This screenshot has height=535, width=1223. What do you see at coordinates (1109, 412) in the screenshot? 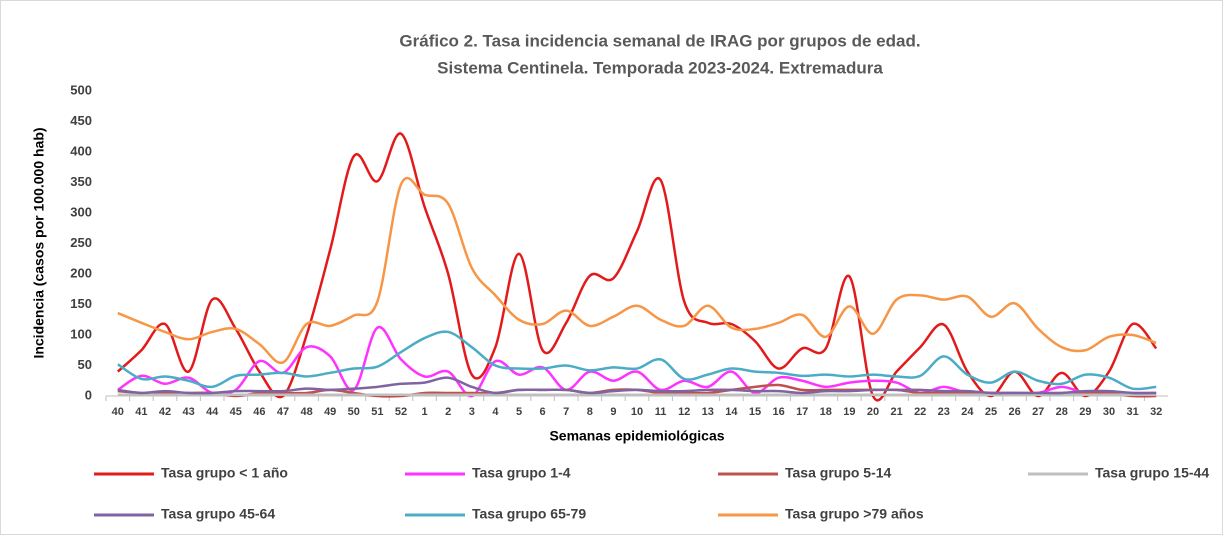
I see `x-tick-label: 30` at bounding box center [1109, 412].